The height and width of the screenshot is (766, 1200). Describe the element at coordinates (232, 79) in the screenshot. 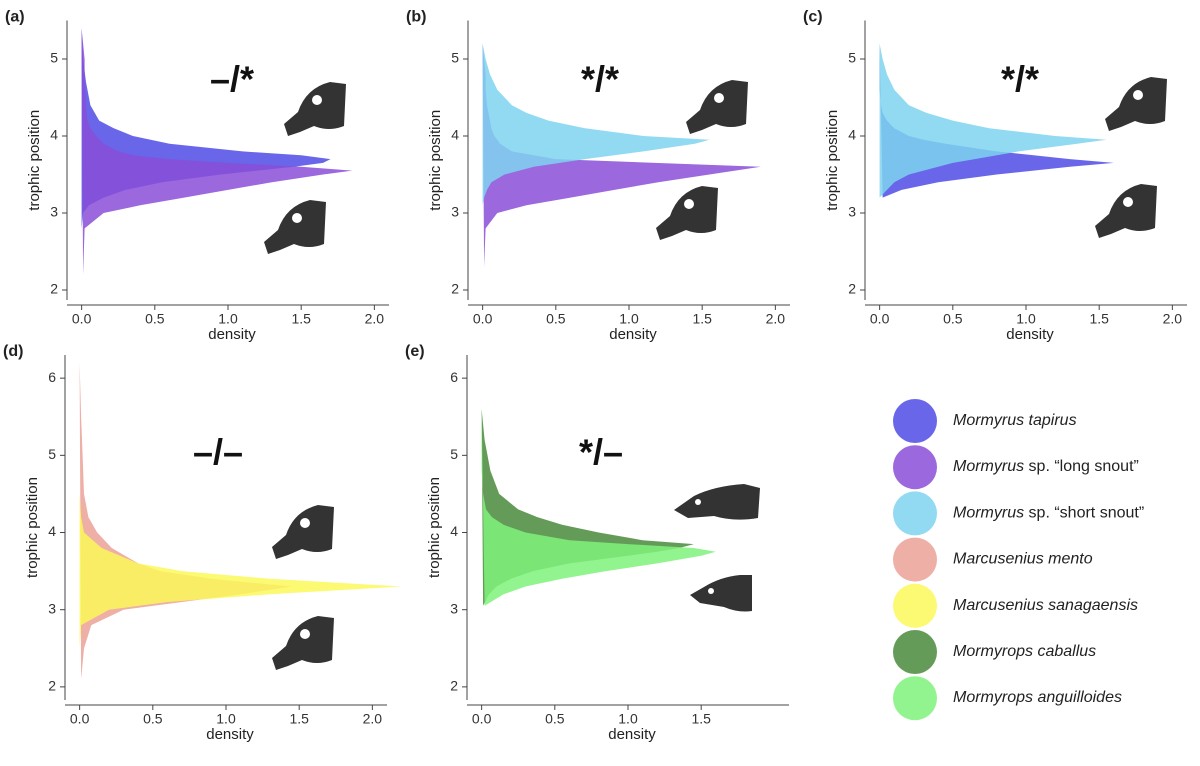

I see `significance-annotation: –/*` at that location.